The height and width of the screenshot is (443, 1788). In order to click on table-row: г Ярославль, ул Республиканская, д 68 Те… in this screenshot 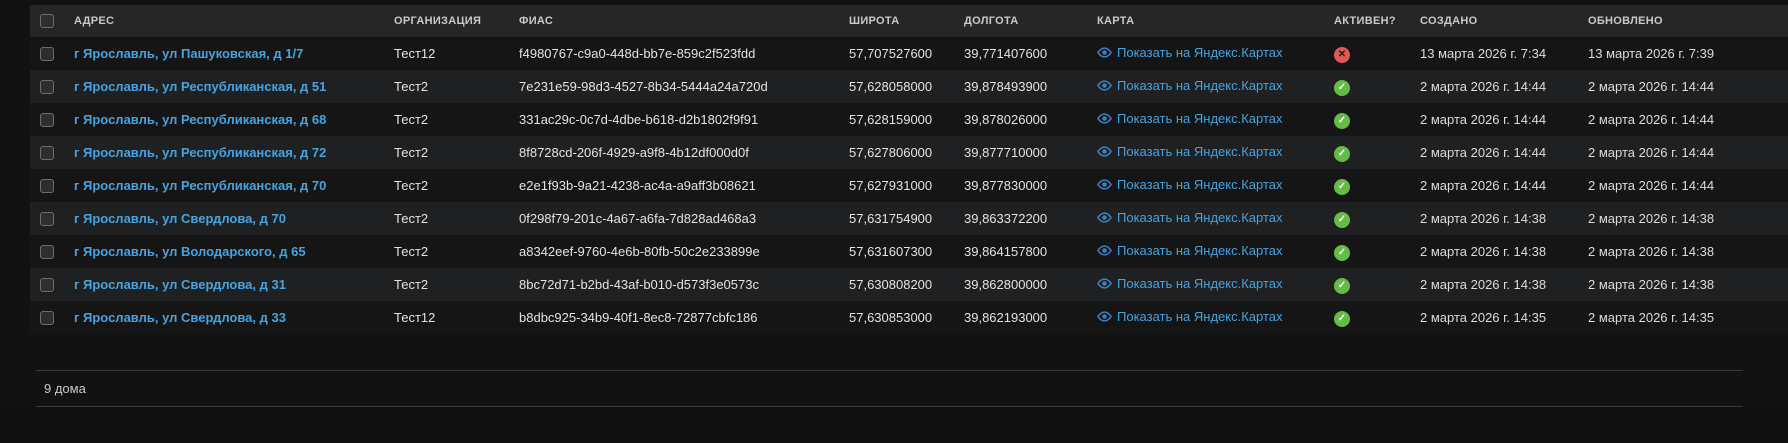, I will do `click(909, 119)`.